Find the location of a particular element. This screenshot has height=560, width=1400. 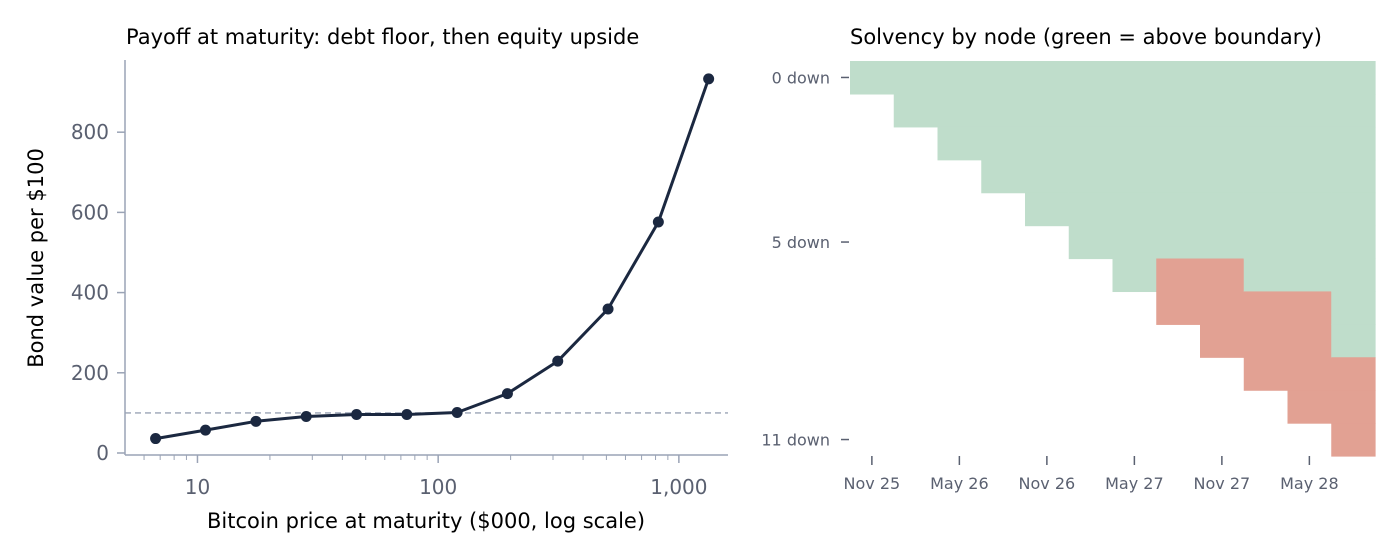

heatmap-x-tick-label: Nov 25 is located at coordinates (872, 483).